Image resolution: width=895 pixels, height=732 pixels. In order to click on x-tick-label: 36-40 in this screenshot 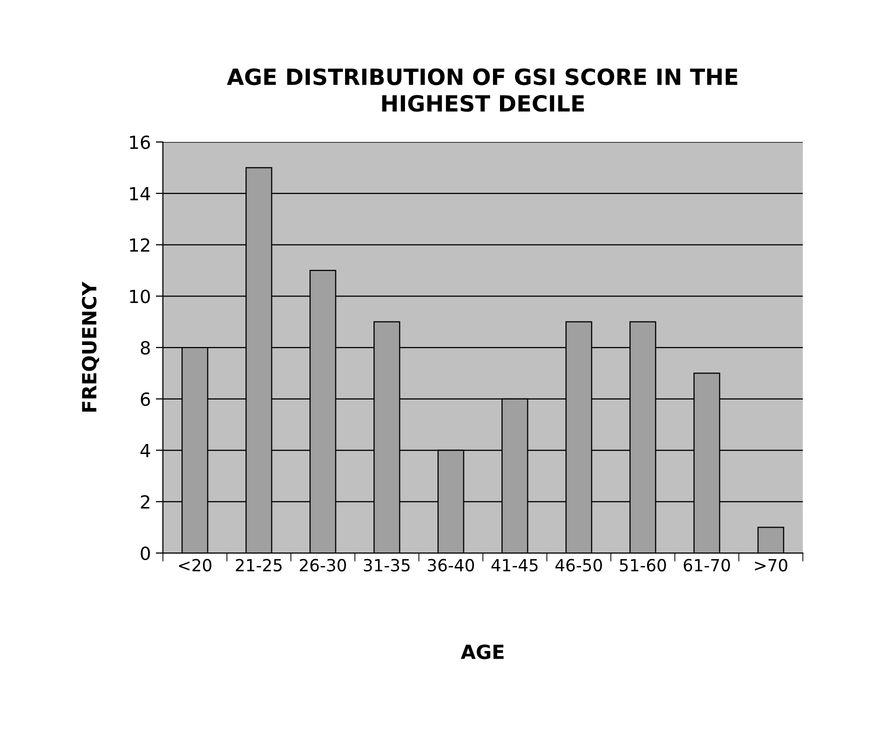, I will do `click(451, 565)`.